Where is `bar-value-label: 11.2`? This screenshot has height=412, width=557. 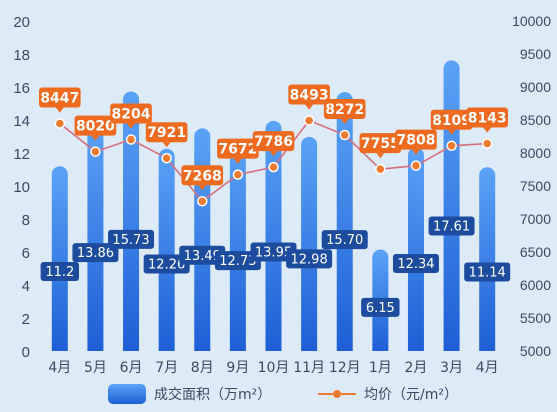 bar-value-label: 11.2 is located at coordinates (59, 272).